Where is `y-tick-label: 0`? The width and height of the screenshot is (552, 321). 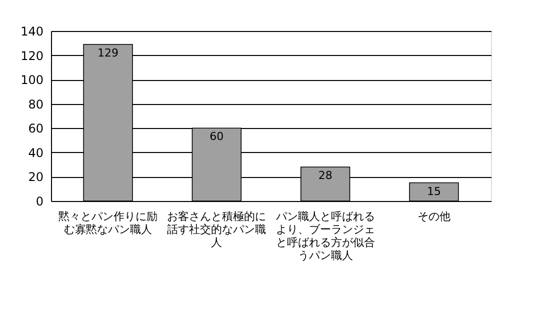 y-tick-label: 0 is located at coordinates (40, 201).